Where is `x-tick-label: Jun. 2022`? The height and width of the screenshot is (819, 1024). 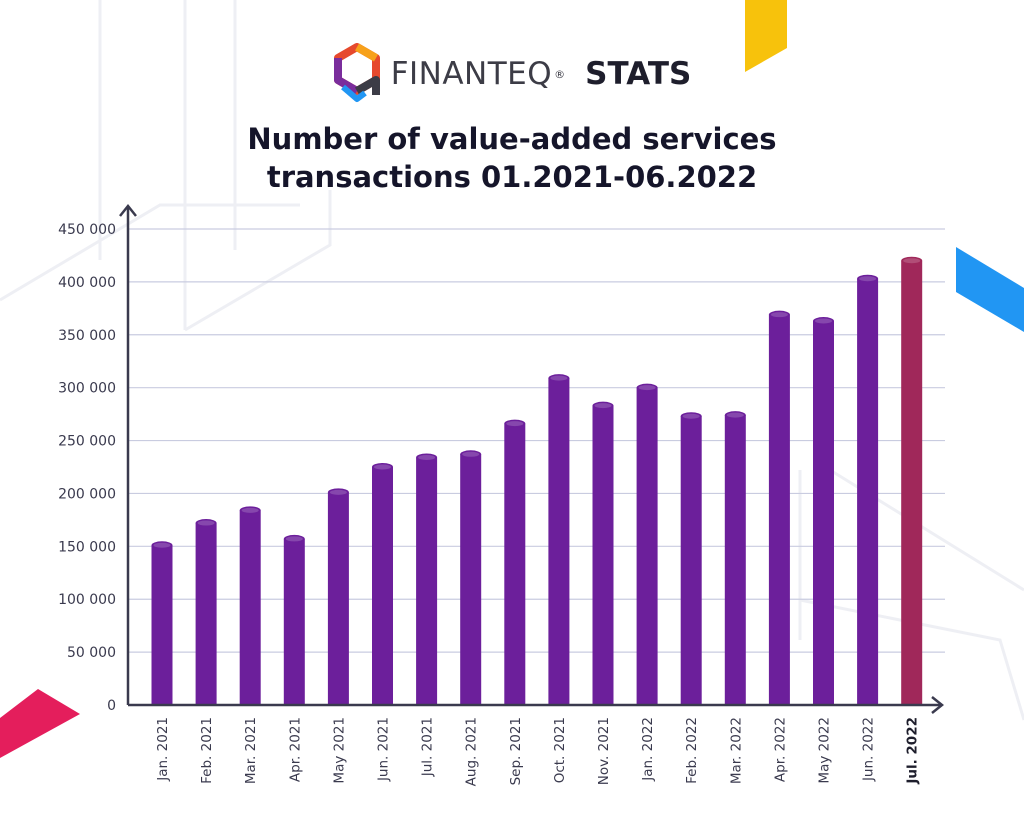
x-tick-label: Jun. 2022 is located at coordinates (869, 749).